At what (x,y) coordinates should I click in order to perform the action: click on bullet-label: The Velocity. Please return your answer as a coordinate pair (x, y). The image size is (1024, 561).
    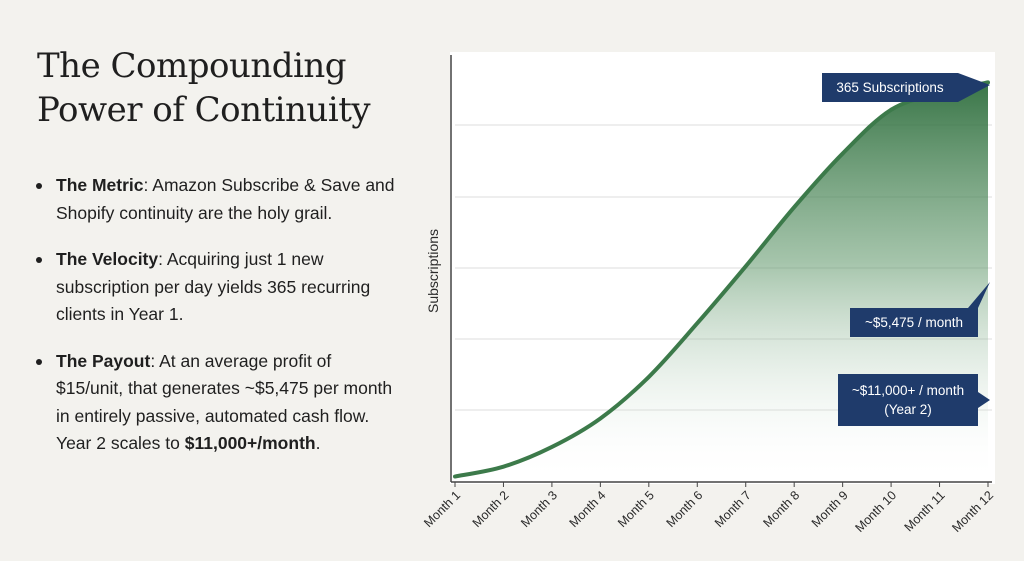
    Looking at the image, I should click on (107, 259).